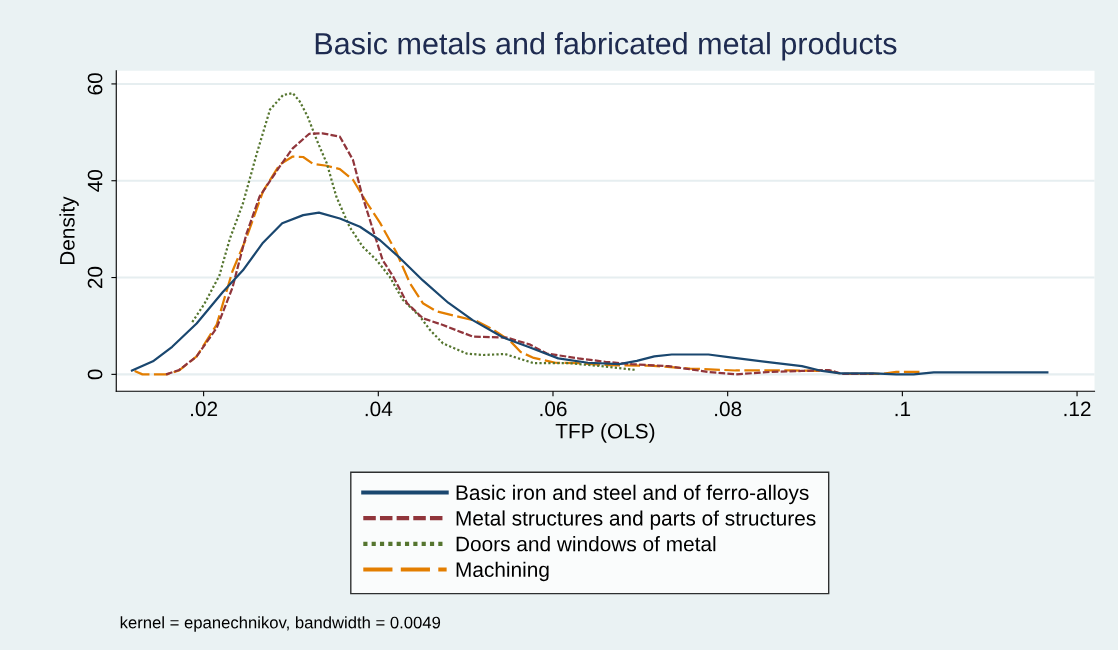 The height and width of the screenshot is (650, 1118). I want to click on x-tick-label: .06, so click(553, 409).